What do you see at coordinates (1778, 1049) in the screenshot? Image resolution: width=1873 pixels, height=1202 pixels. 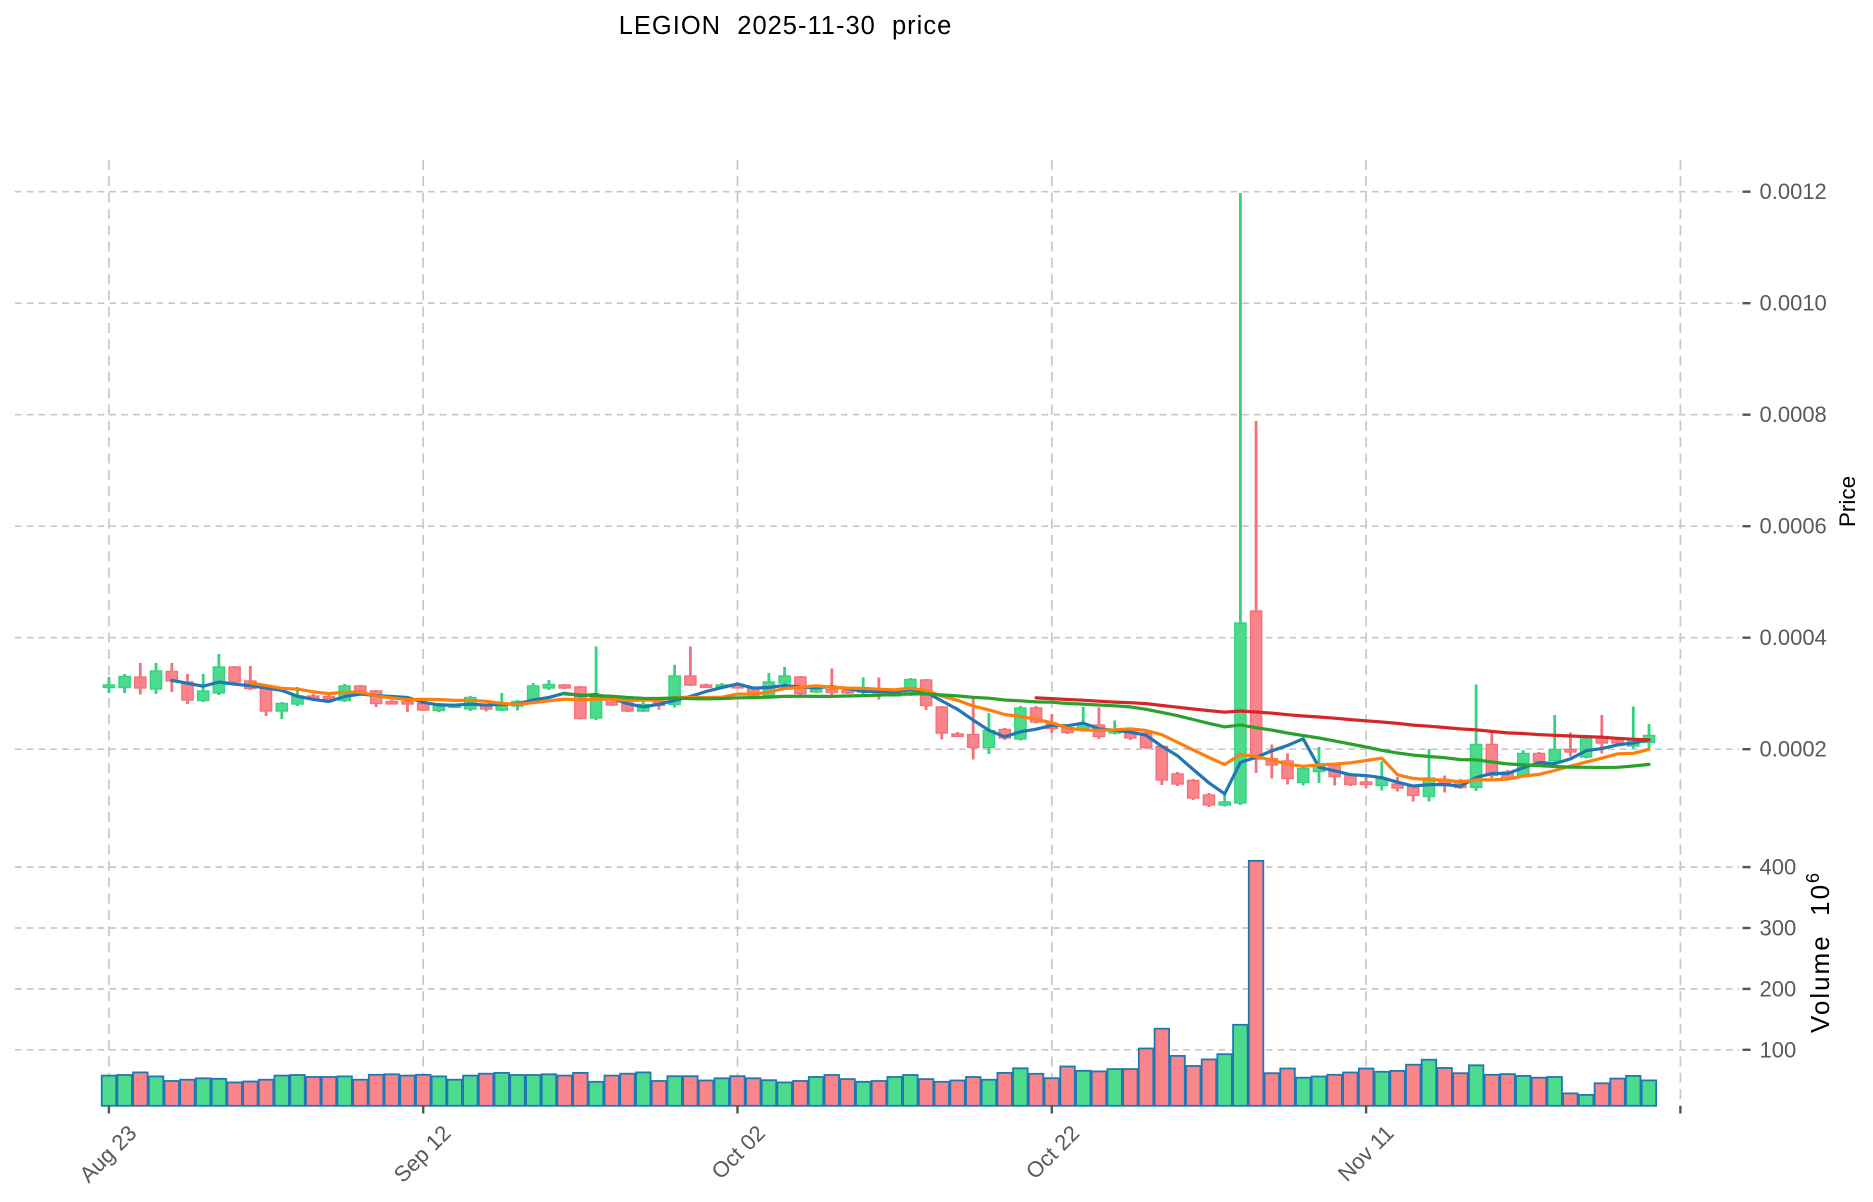 I see `svg-text: 100` at bounding box center [1778, 1049].